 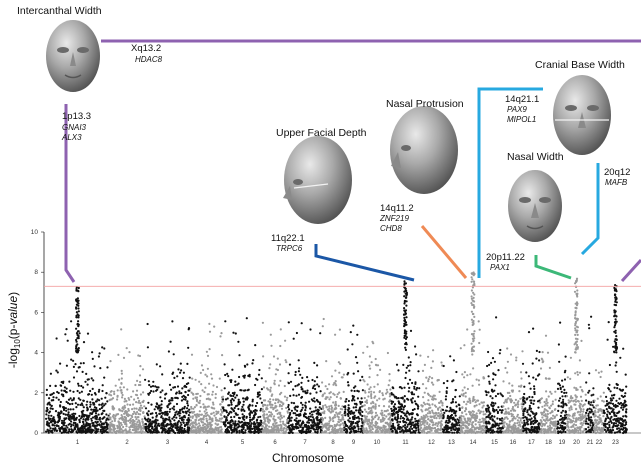 What do you see at coordinates (431, 443) in the screenshot?
I see `x-tick-label-chr-12: 12` at bounding box center [431, 443].